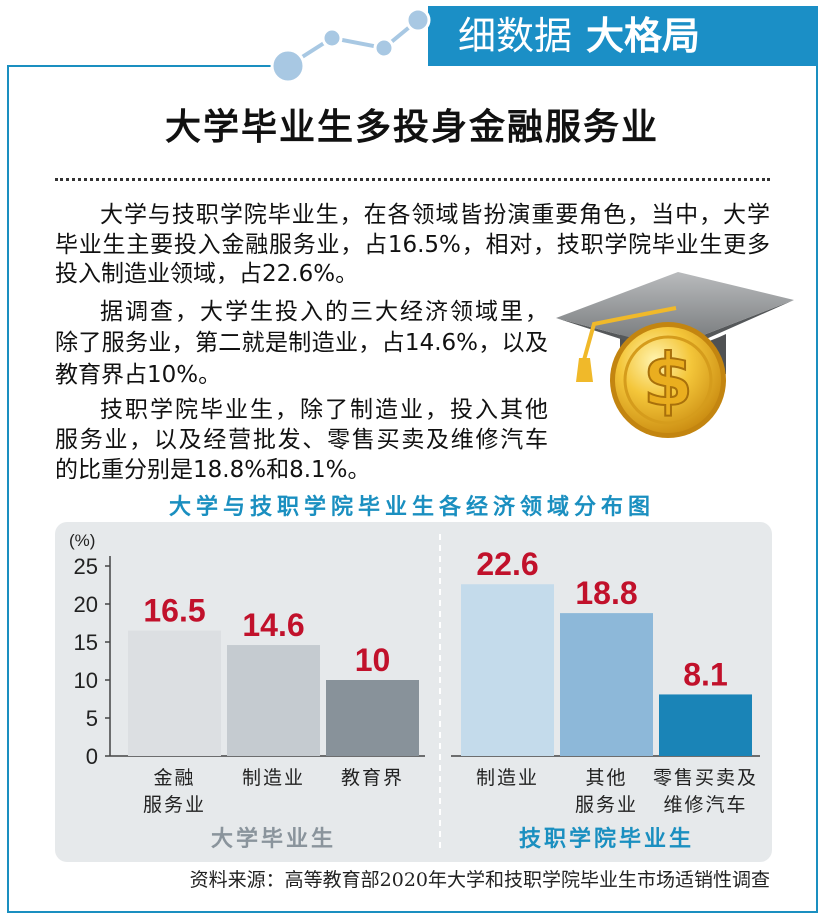  Describe the element at coordinates (207, 274) in the screenshot. I see `body-line: 投入制造业领域，占22.6%。` at that location.